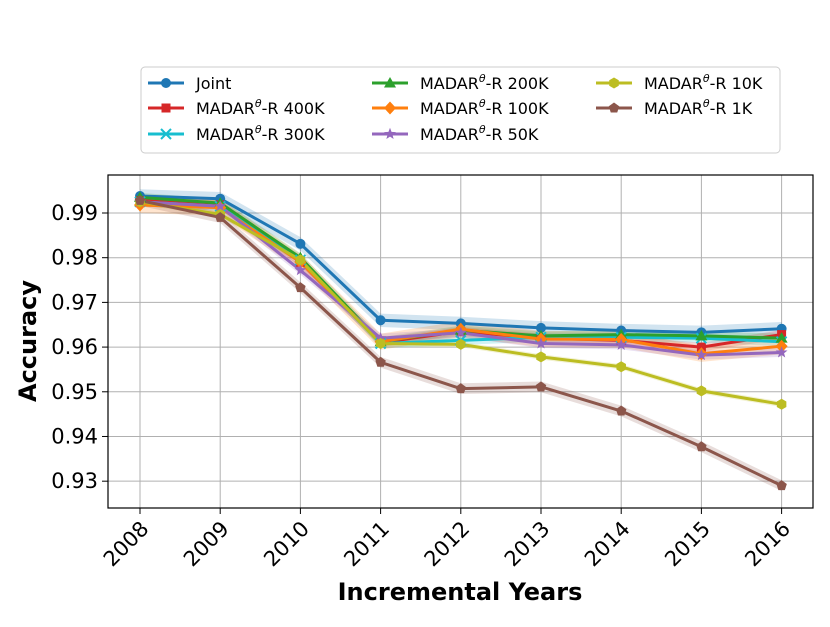 The image size is (830, 627). What do you see at coordinates (74, 302) in the screenshot?
I see `y-tick-label: 0.97` at bounding box center [74, 302].